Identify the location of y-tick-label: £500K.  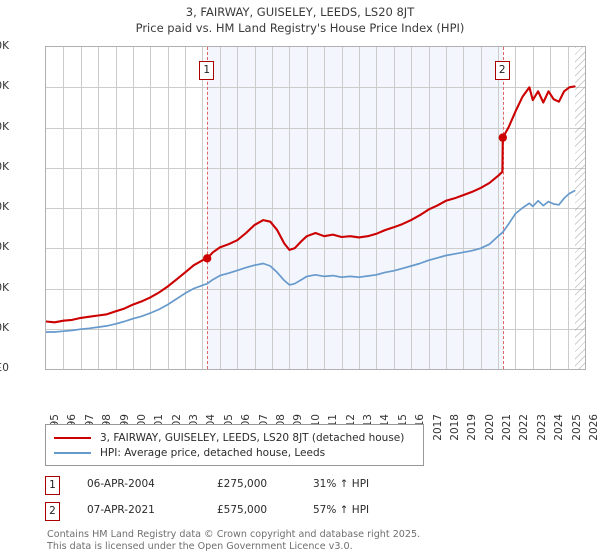
(4, 166).